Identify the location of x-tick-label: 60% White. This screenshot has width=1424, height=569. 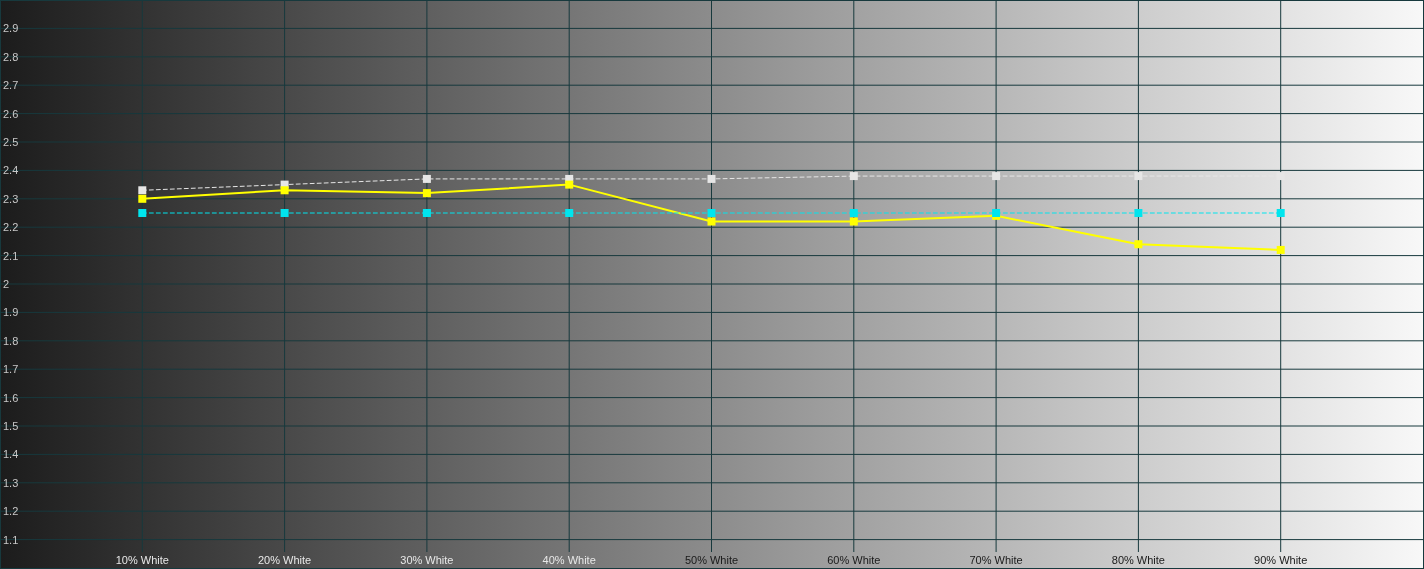
(854, 560).